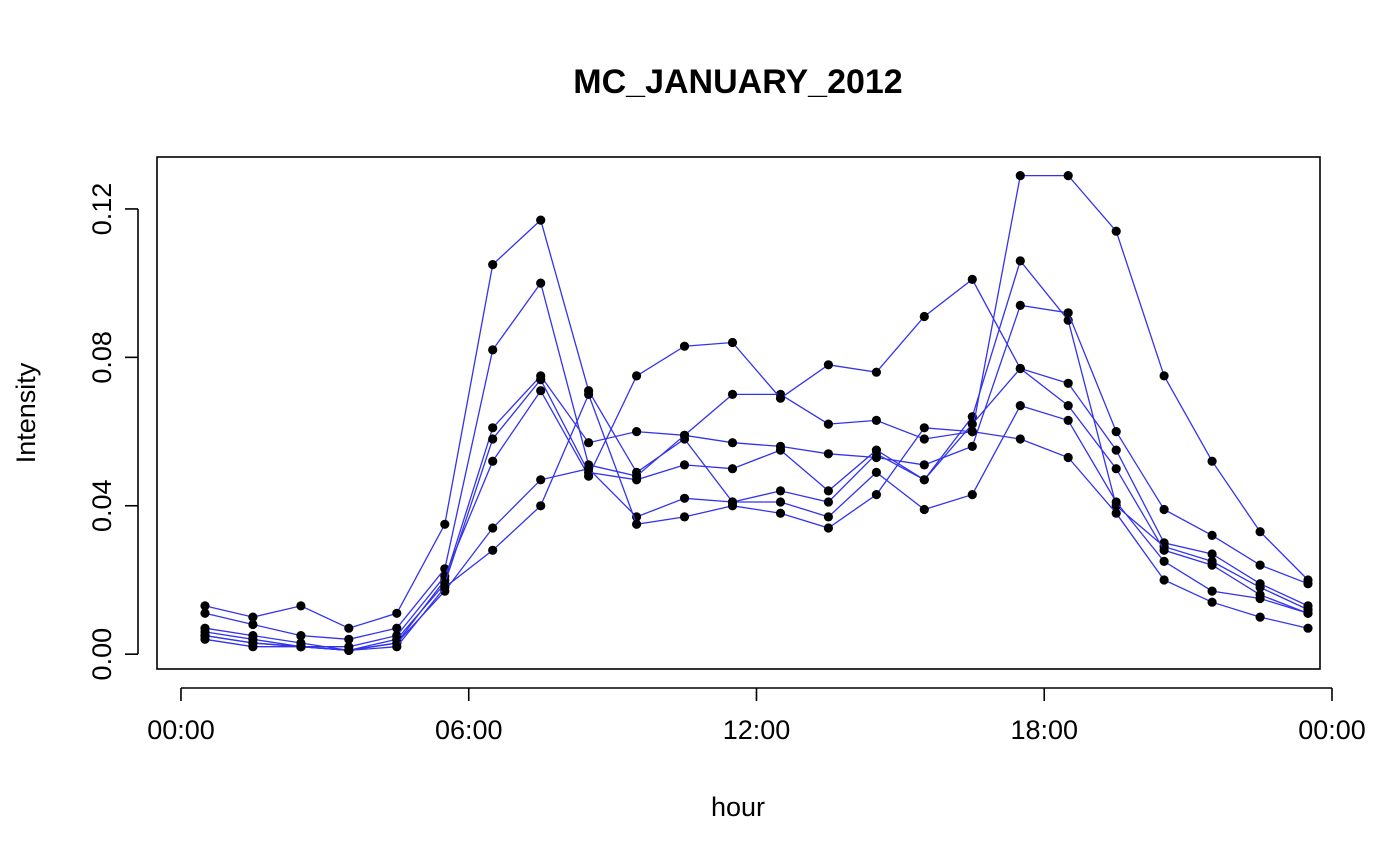  What do you see at coordinates (113, 432) in the screenshot?
I see `y-axis: 0.00 0.04 0.08 0.12` at bounding box center [113, 432].